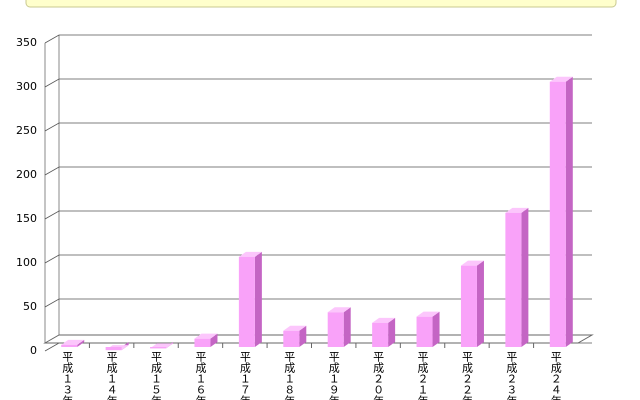 The height and width of the screenshot is (400, 640). Describe the element at coordinates (321, 4) in the screenshot. I see `header-box` at that location.